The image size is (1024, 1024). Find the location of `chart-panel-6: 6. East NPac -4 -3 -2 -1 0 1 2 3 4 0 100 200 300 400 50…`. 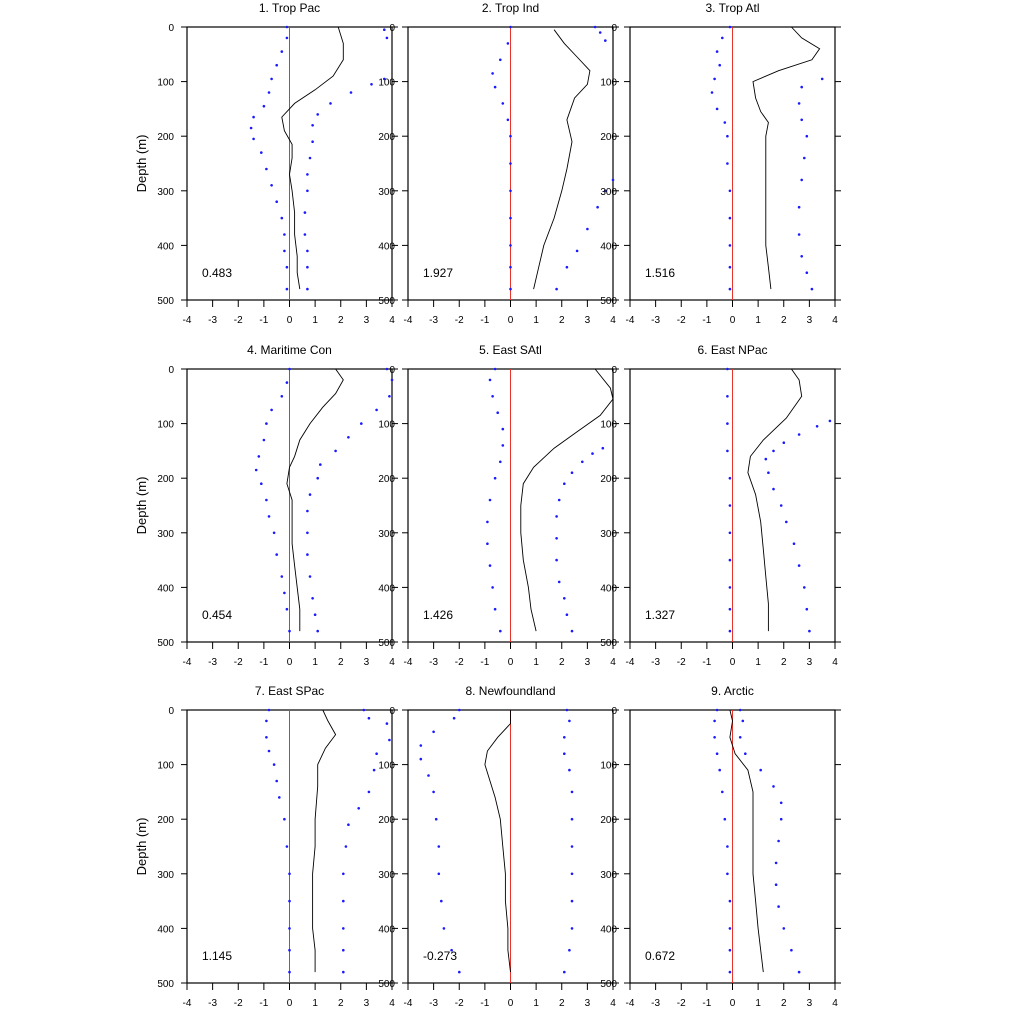

chart-panel-6: 6. East NPac -4 -3 -2 -1 0 1 2 3 4 0 100 200 300 400 50… is located at coordinates (720, 505).